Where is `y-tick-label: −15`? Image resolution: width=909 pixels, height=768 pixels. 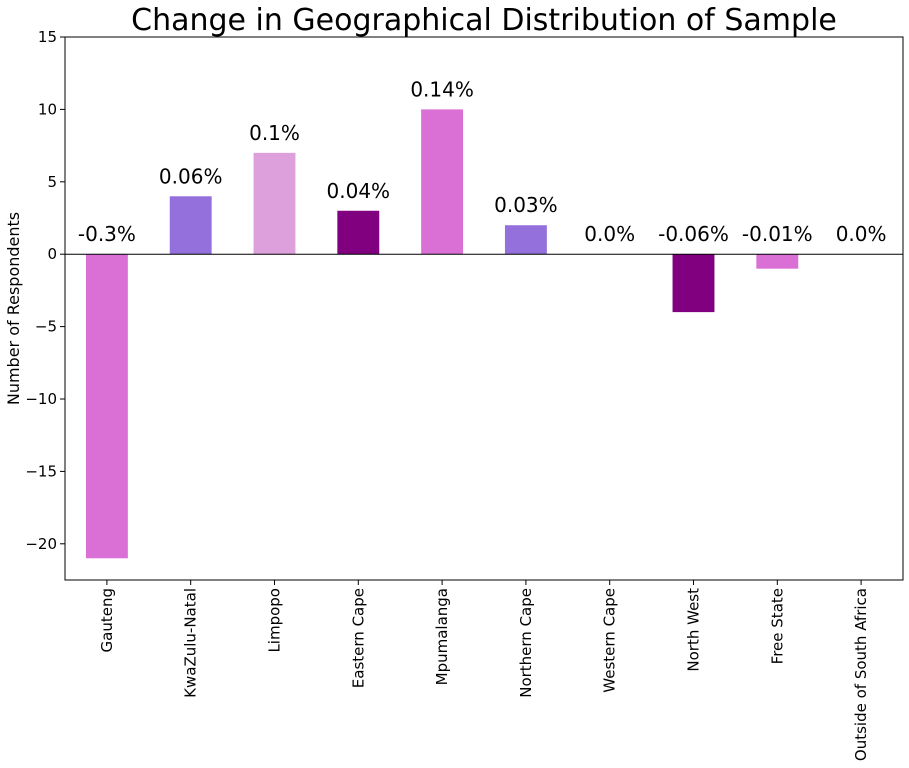
y-tick-label: −15 is located at coordinates (41, 471).